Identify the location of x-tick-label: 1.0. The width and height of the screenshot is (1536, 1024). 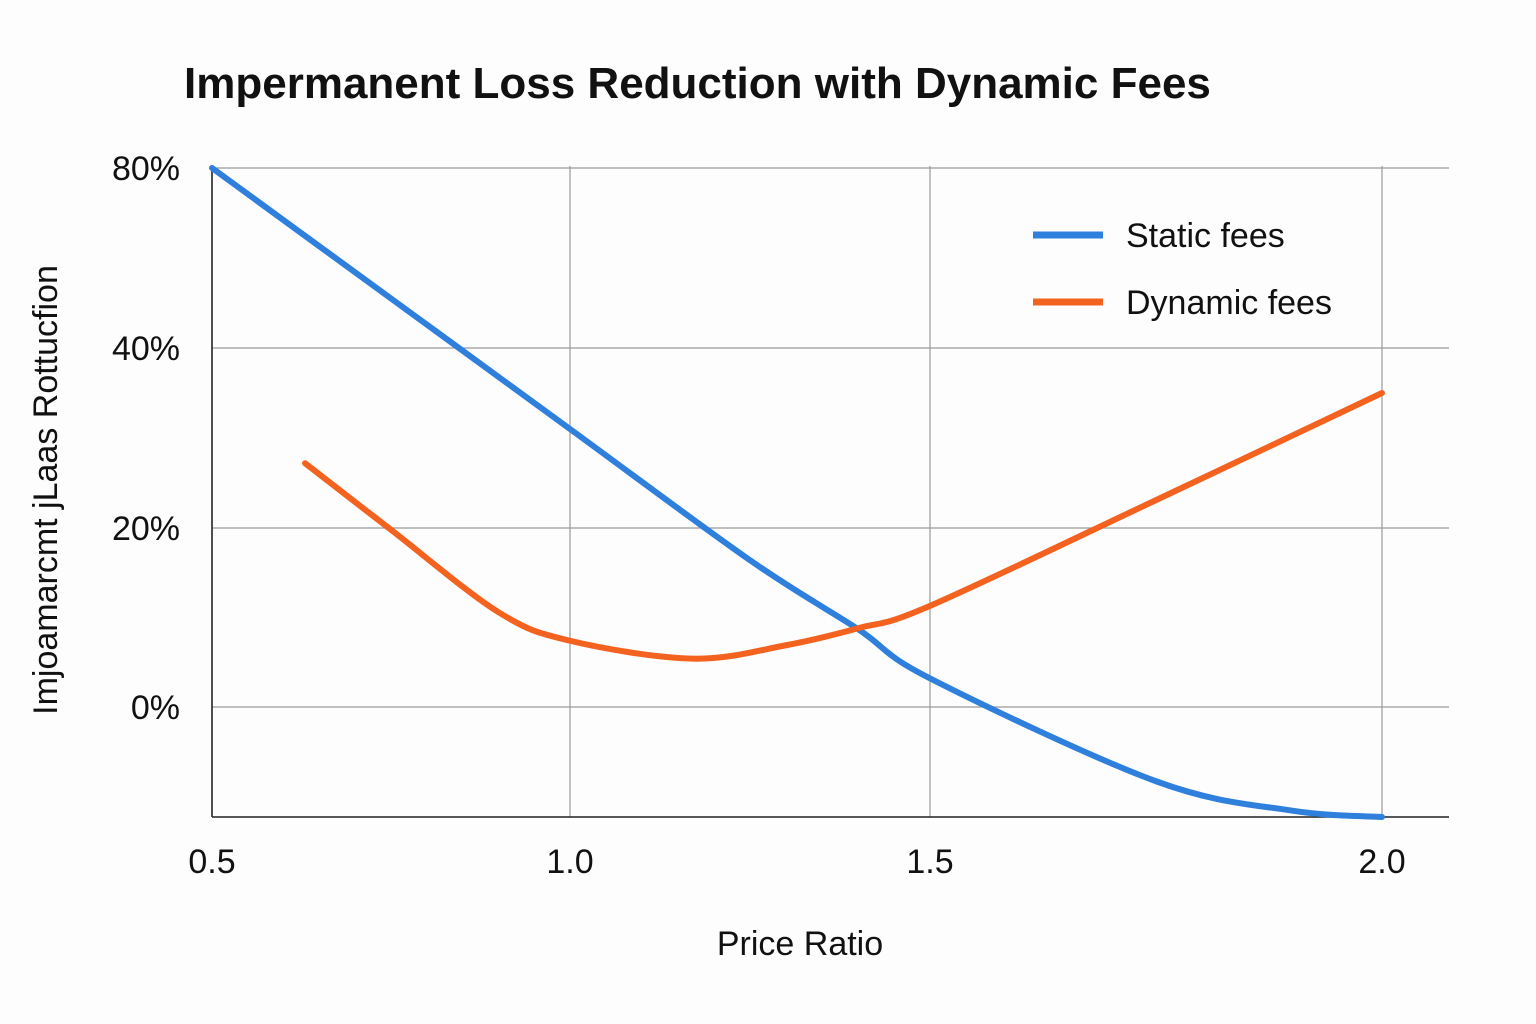
(569, 862).